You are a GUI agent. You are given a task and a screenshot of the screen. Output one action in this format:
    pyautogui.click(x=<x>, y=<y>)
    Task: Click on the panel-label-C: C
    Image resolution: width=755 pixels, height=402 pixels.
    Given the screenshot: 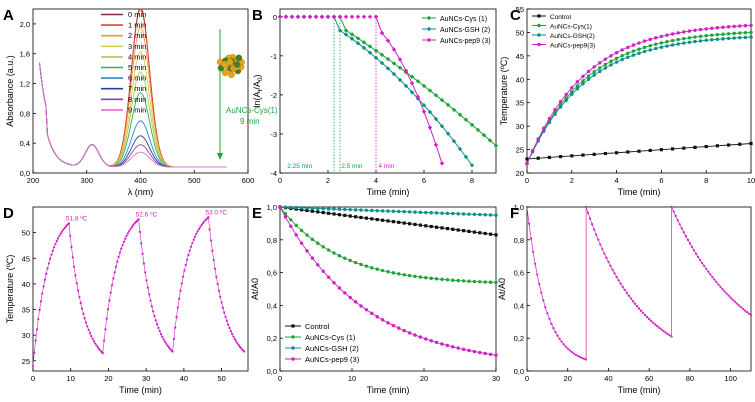 What is the action you would take?
    pyautogui.click(x=515, y=15)
    